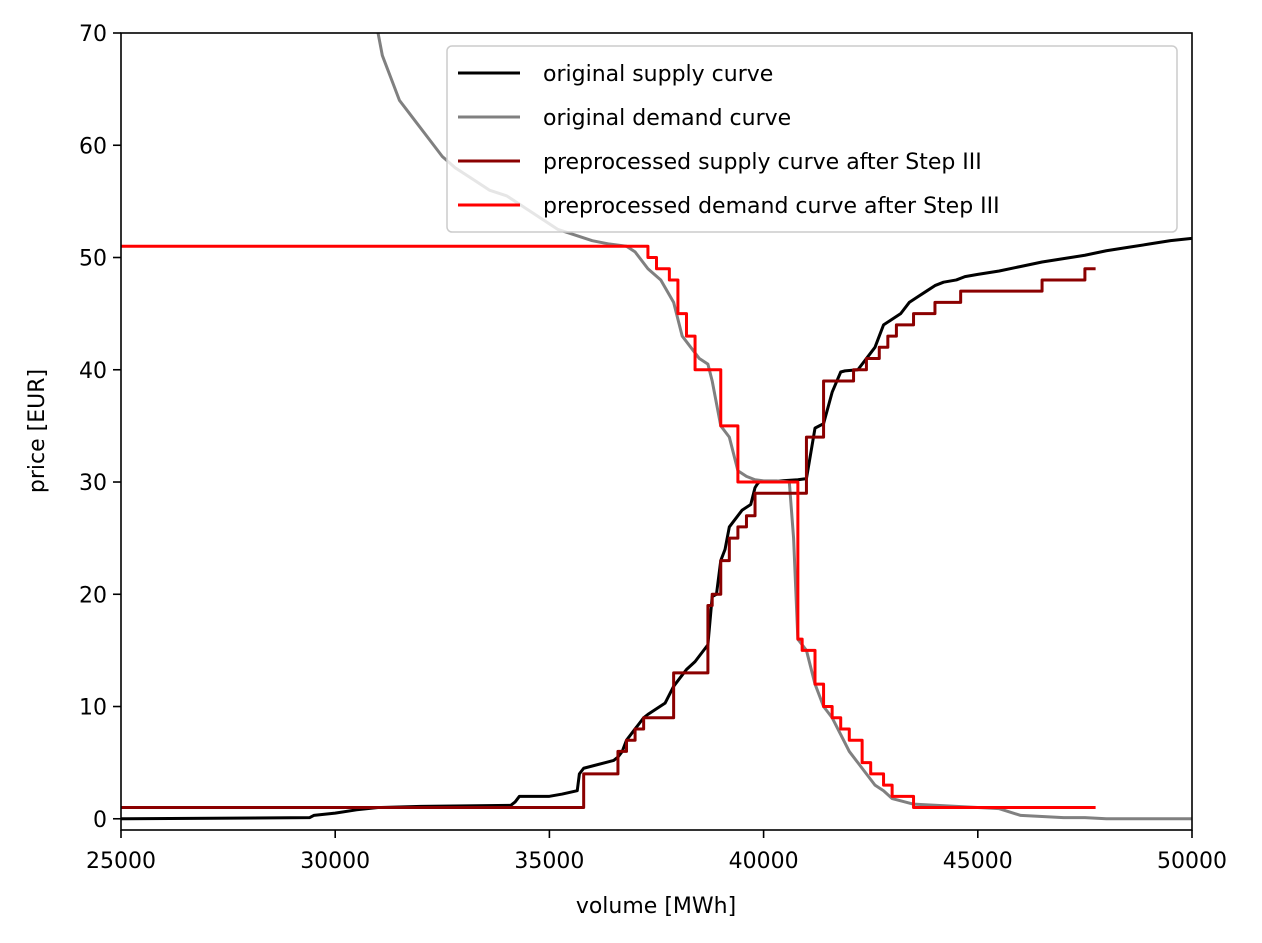 Image resolution: width=1262 pixels, height=943 pixels. I want to click on y-tick-label: 20, so click(93, 595).